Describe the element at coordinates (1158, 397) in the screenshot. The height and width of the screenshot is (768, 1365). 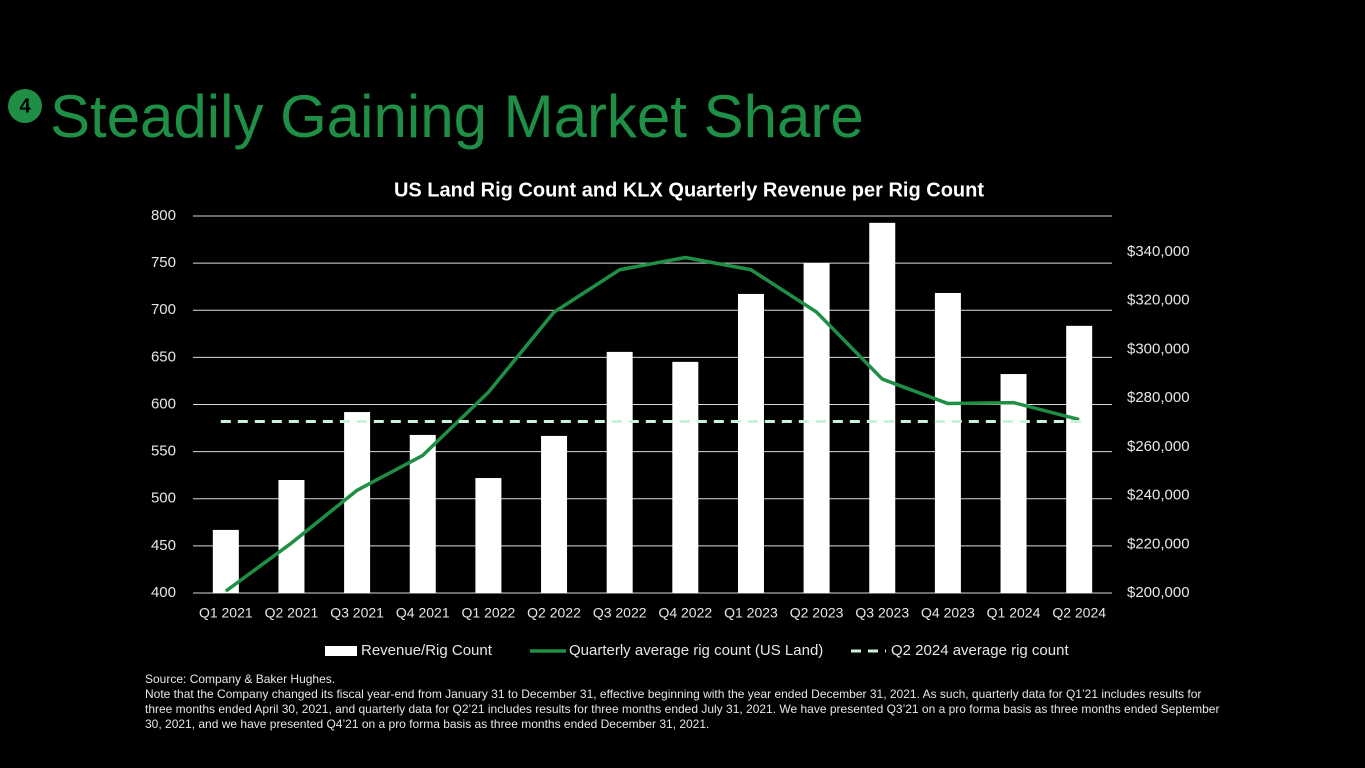
I see `y2-tick-label: $280,000` at that location.